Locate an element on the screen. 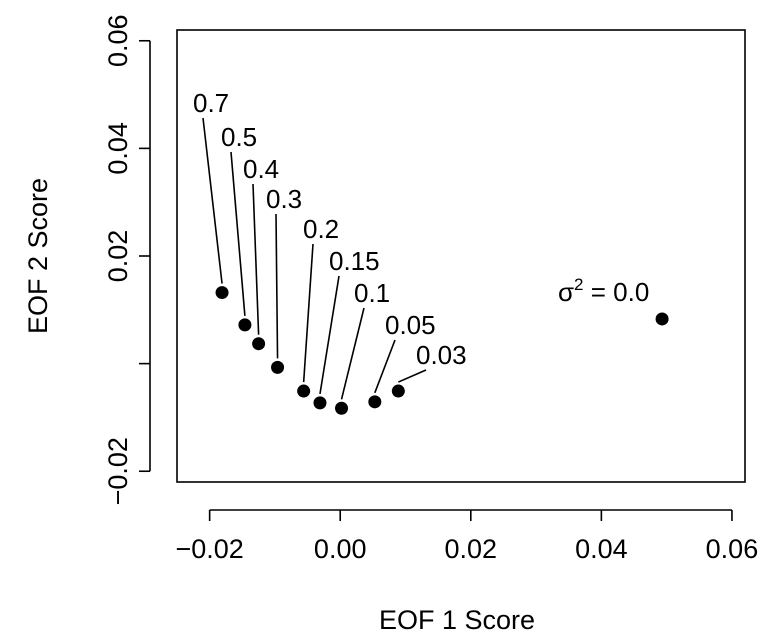  point-label: 0.5 is located at coordinates (239, 137).